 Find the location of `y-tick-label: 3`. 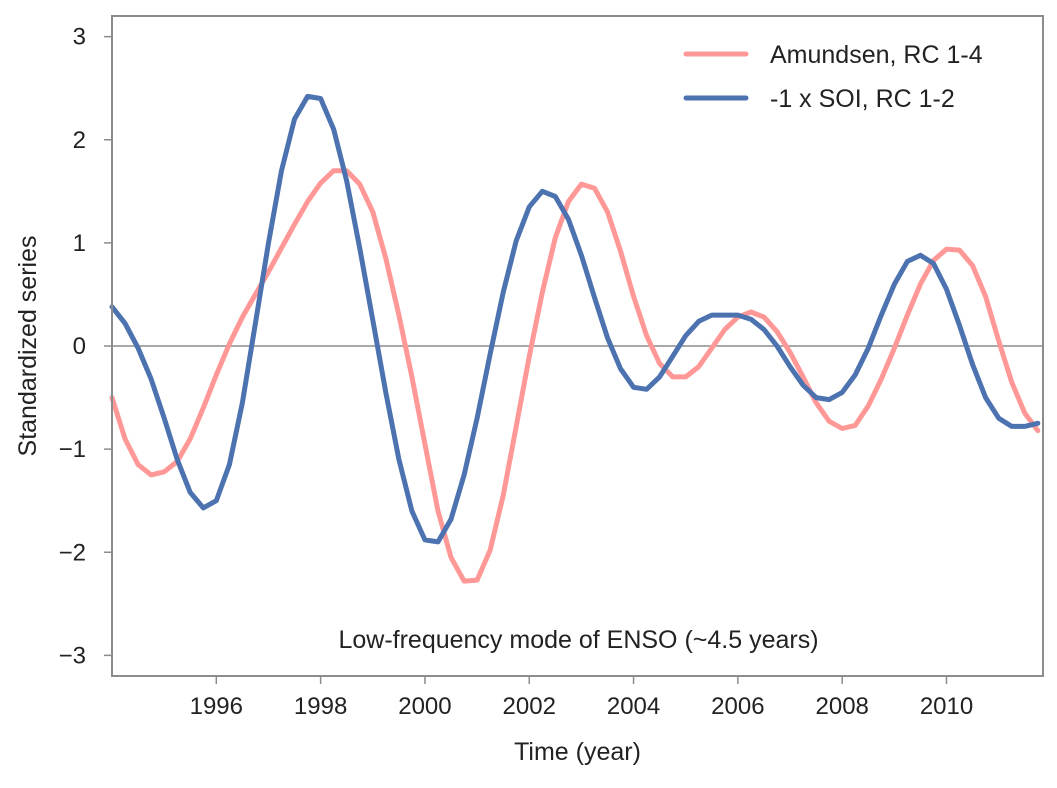

y-tick-label: 3 is located at coordinates (79, 37).